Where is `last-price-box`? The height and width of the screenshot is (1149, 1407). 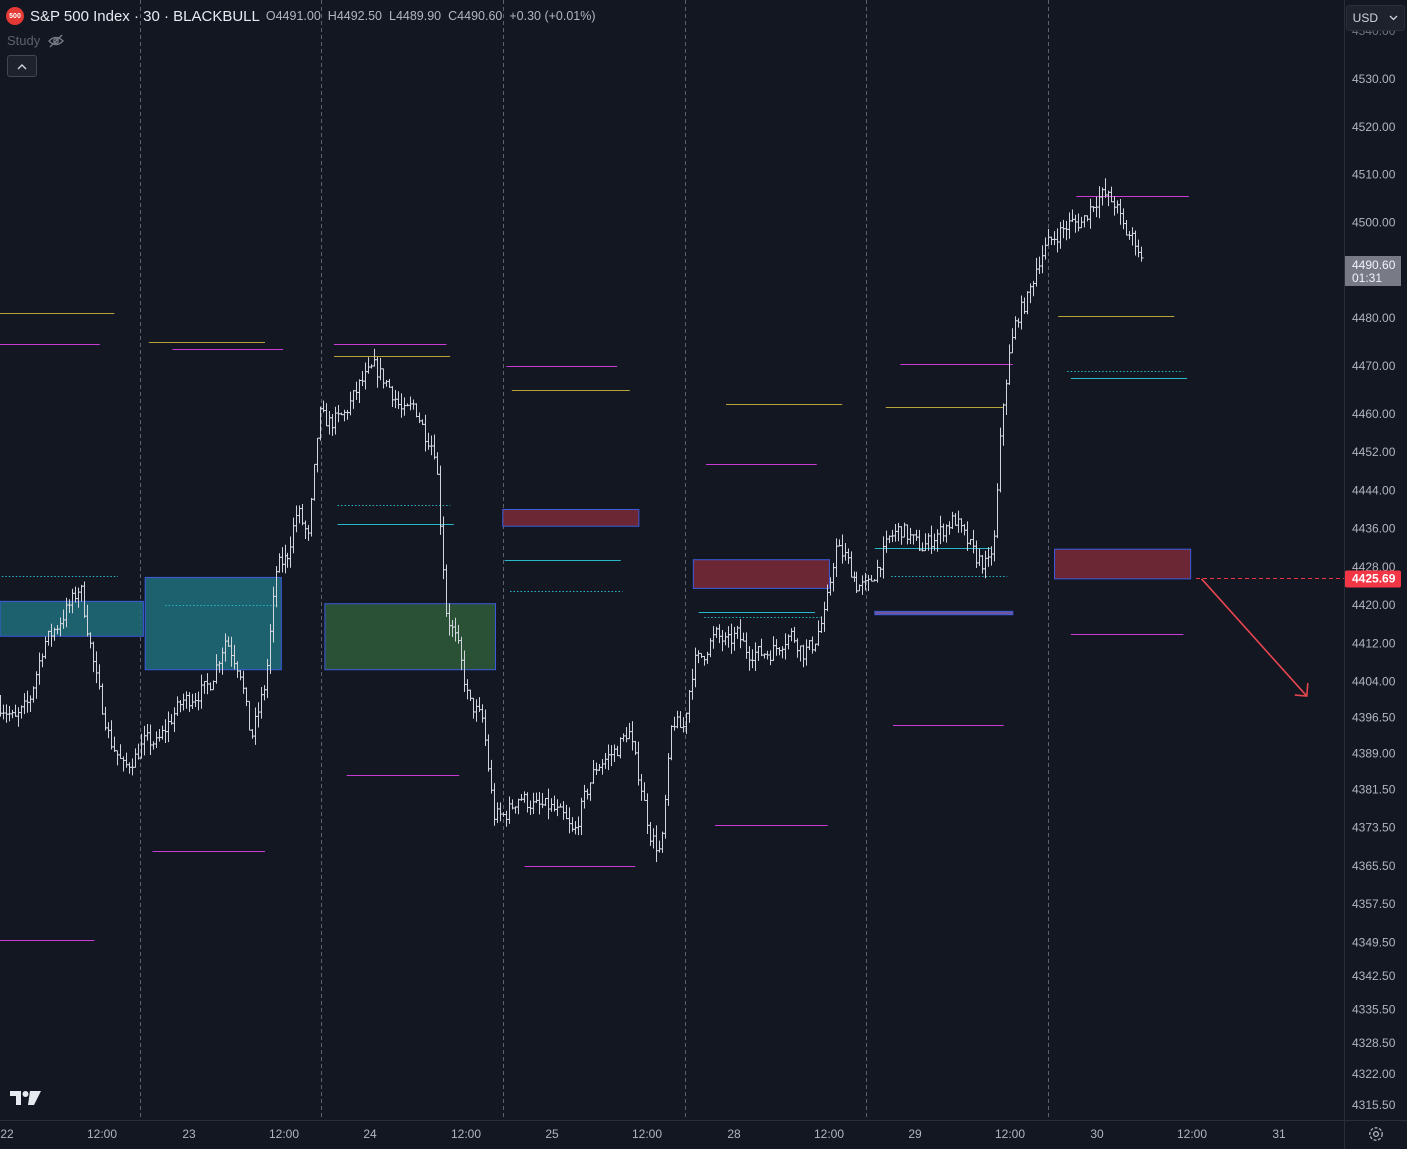
last-price-box is located at coordinates (1373, 271).